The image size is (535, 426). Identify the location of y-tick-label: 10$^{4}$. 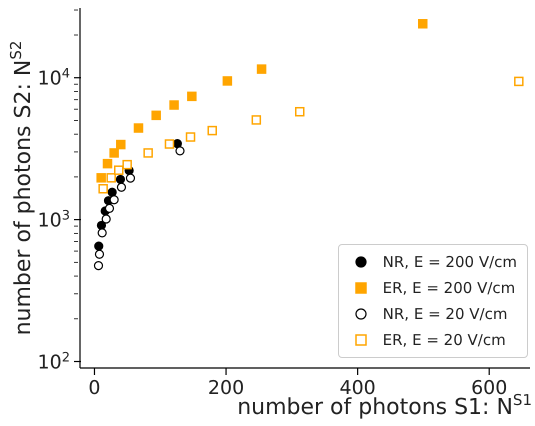
(54, 78).